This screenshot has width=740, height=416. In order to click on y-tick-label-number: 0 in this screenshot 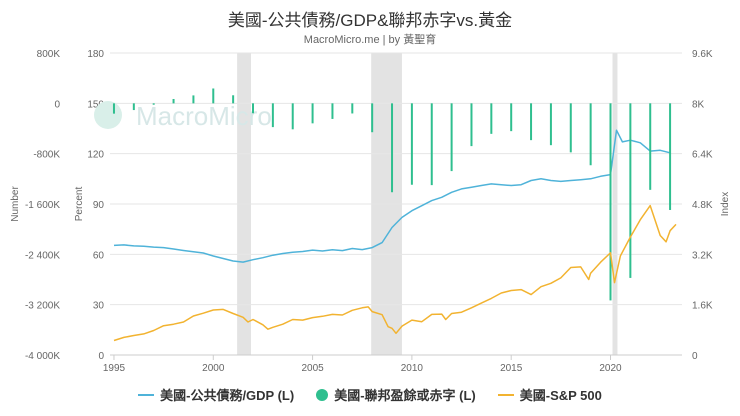, I will do `click(57, 104)`.